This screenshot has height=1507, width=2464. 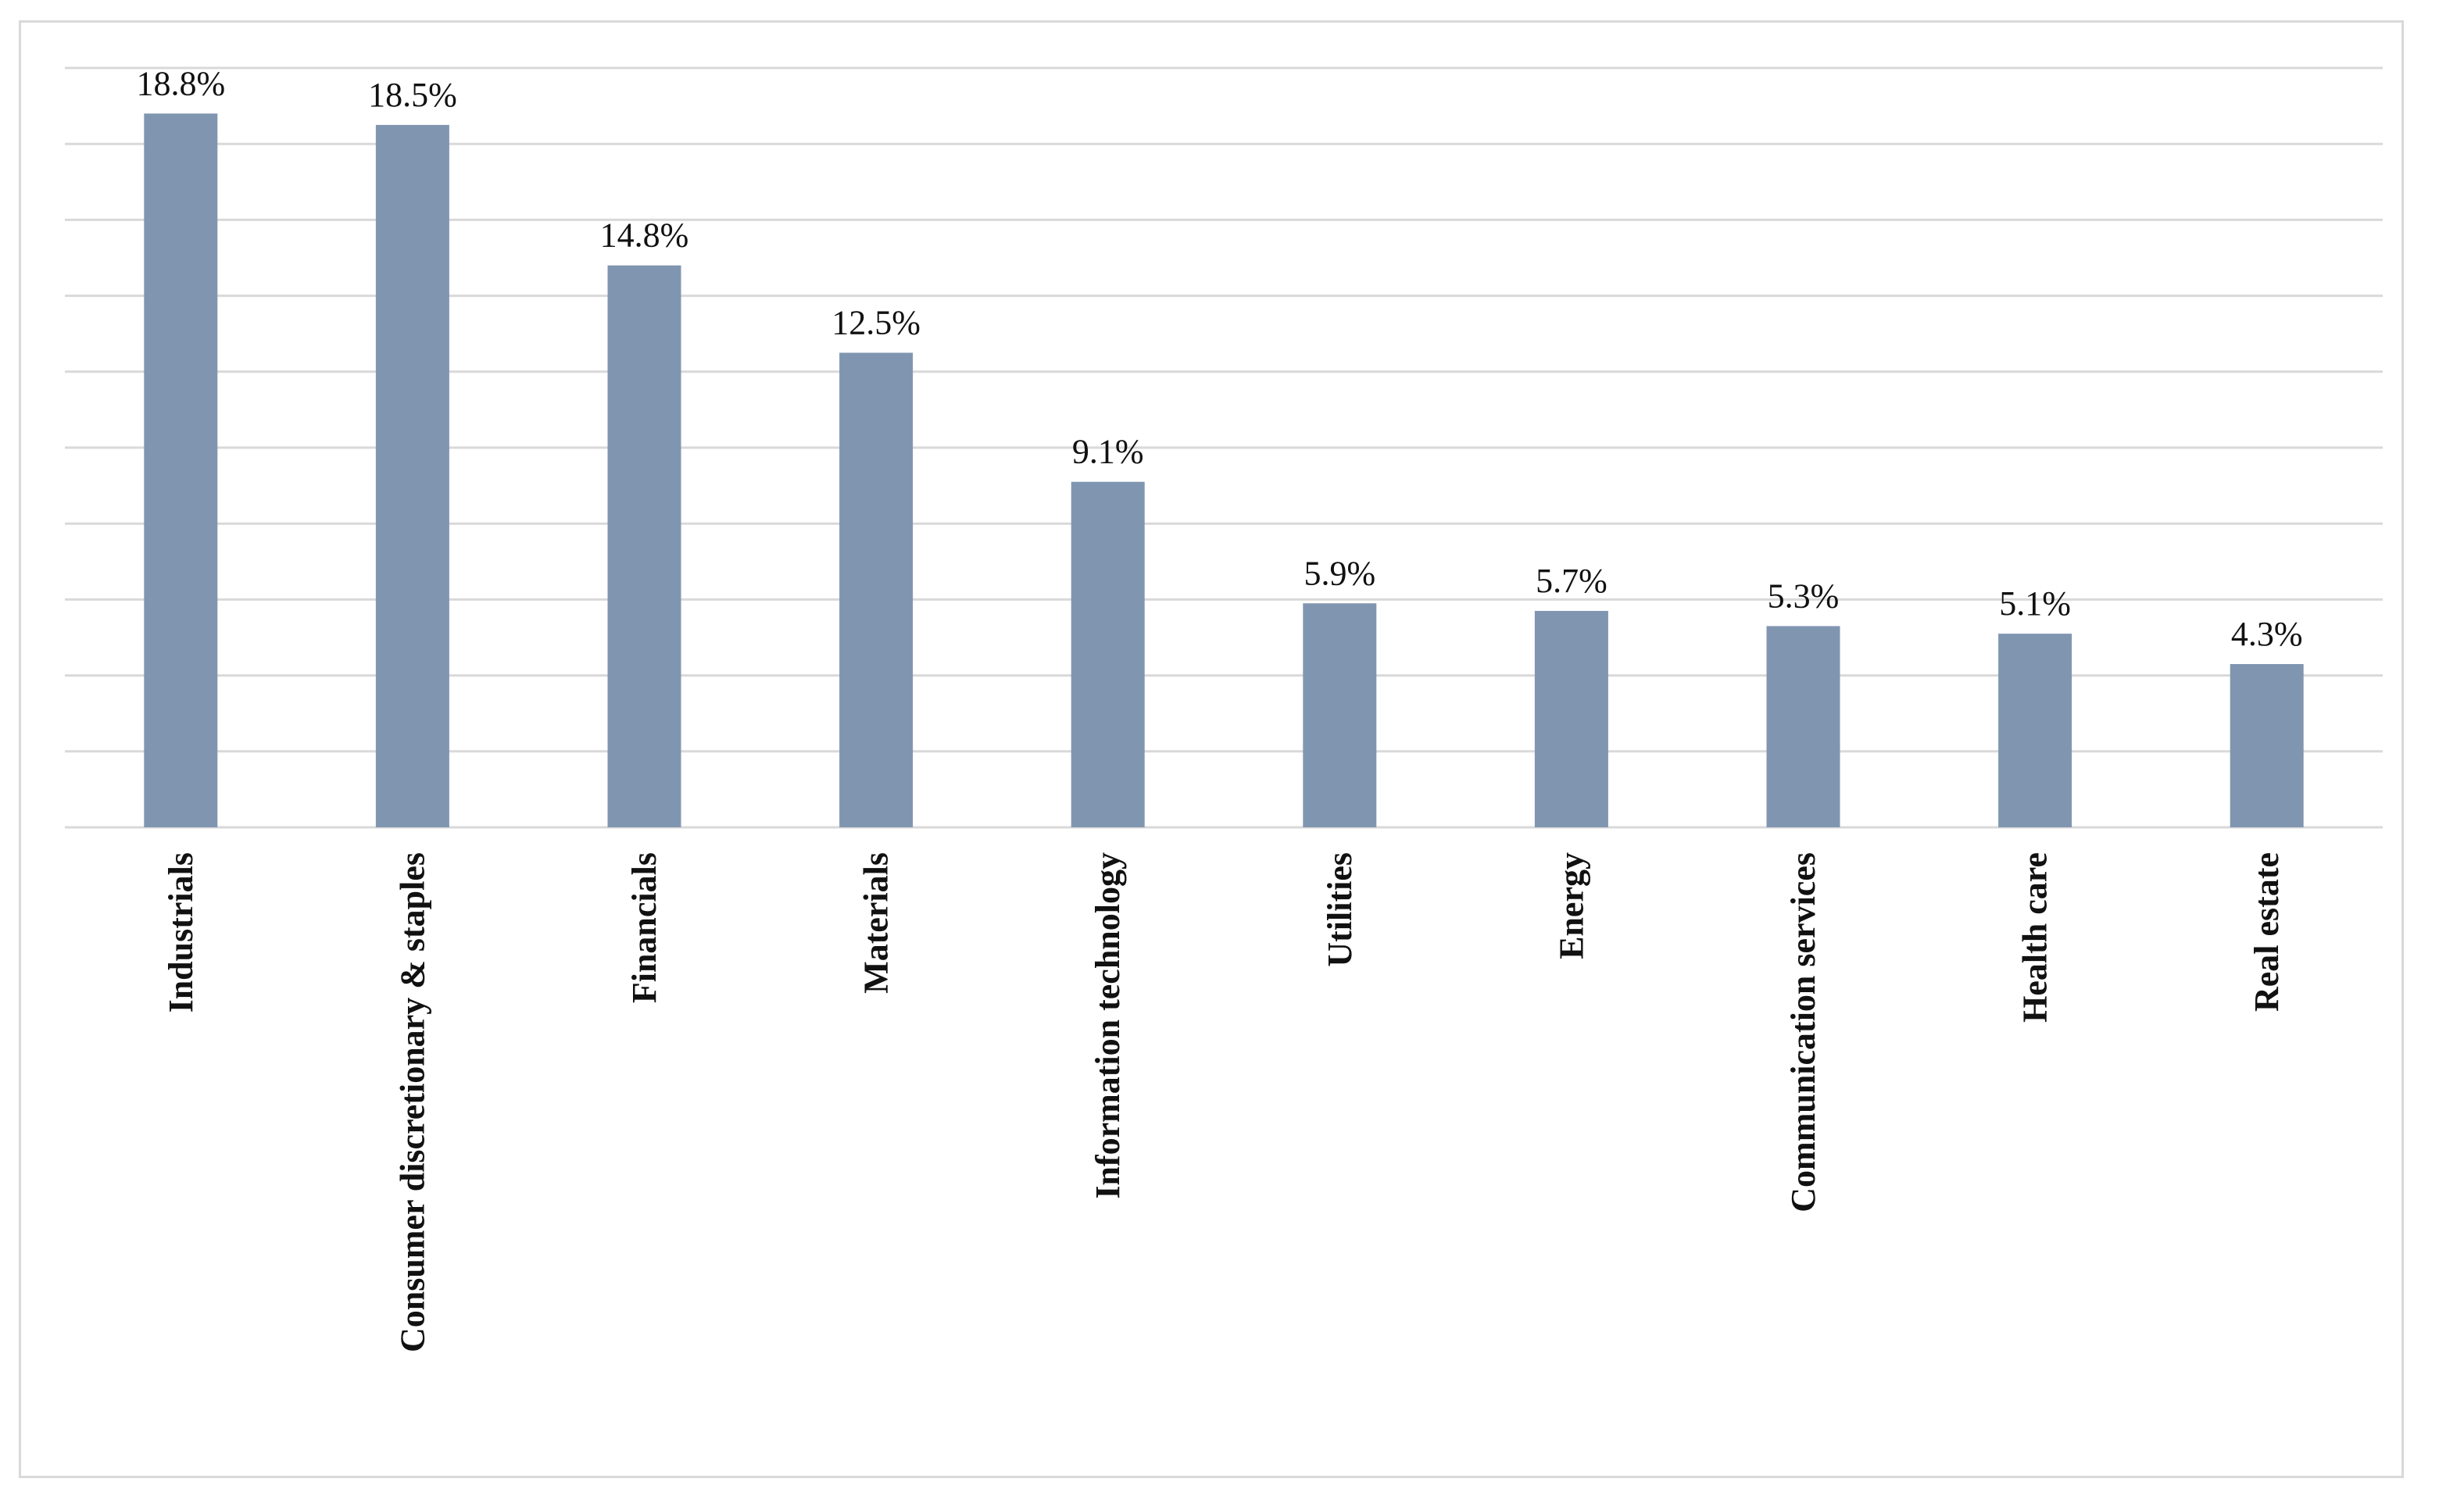 What do you see at coordinates (1108, 1026) in the screenshot?
I see `category-label: Information technology` at bounding box center [1108, 1026].